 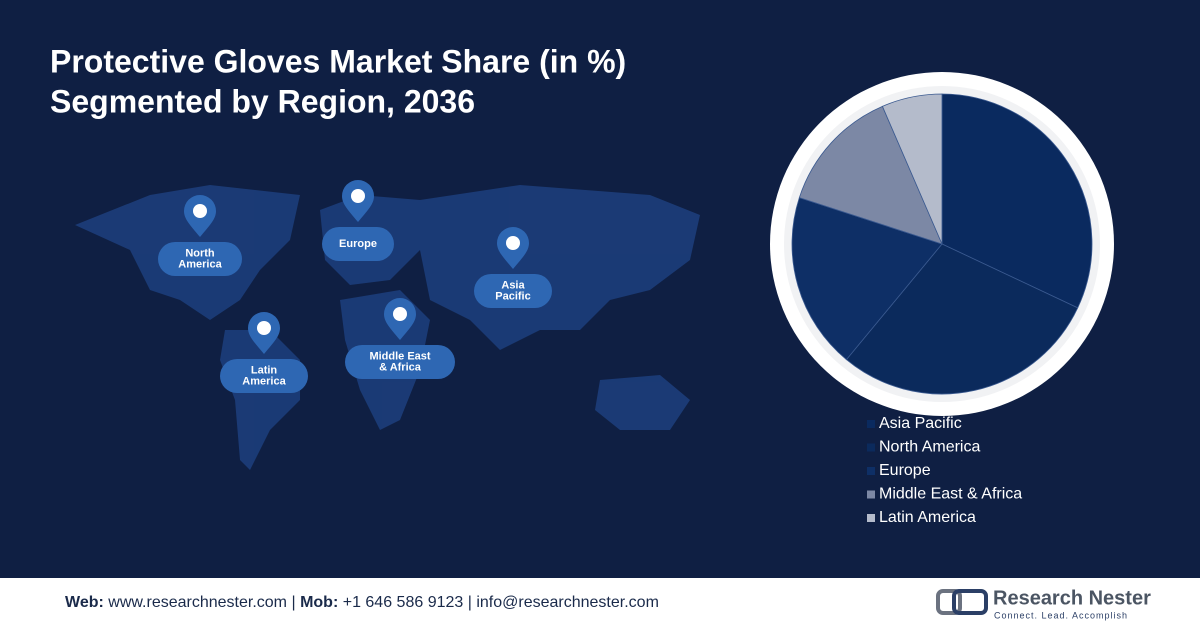 What do you see at coordinates (319, 602) in the screenshot?
I see `footer-mob-label: Mob:` at bounding box center [319, 602].